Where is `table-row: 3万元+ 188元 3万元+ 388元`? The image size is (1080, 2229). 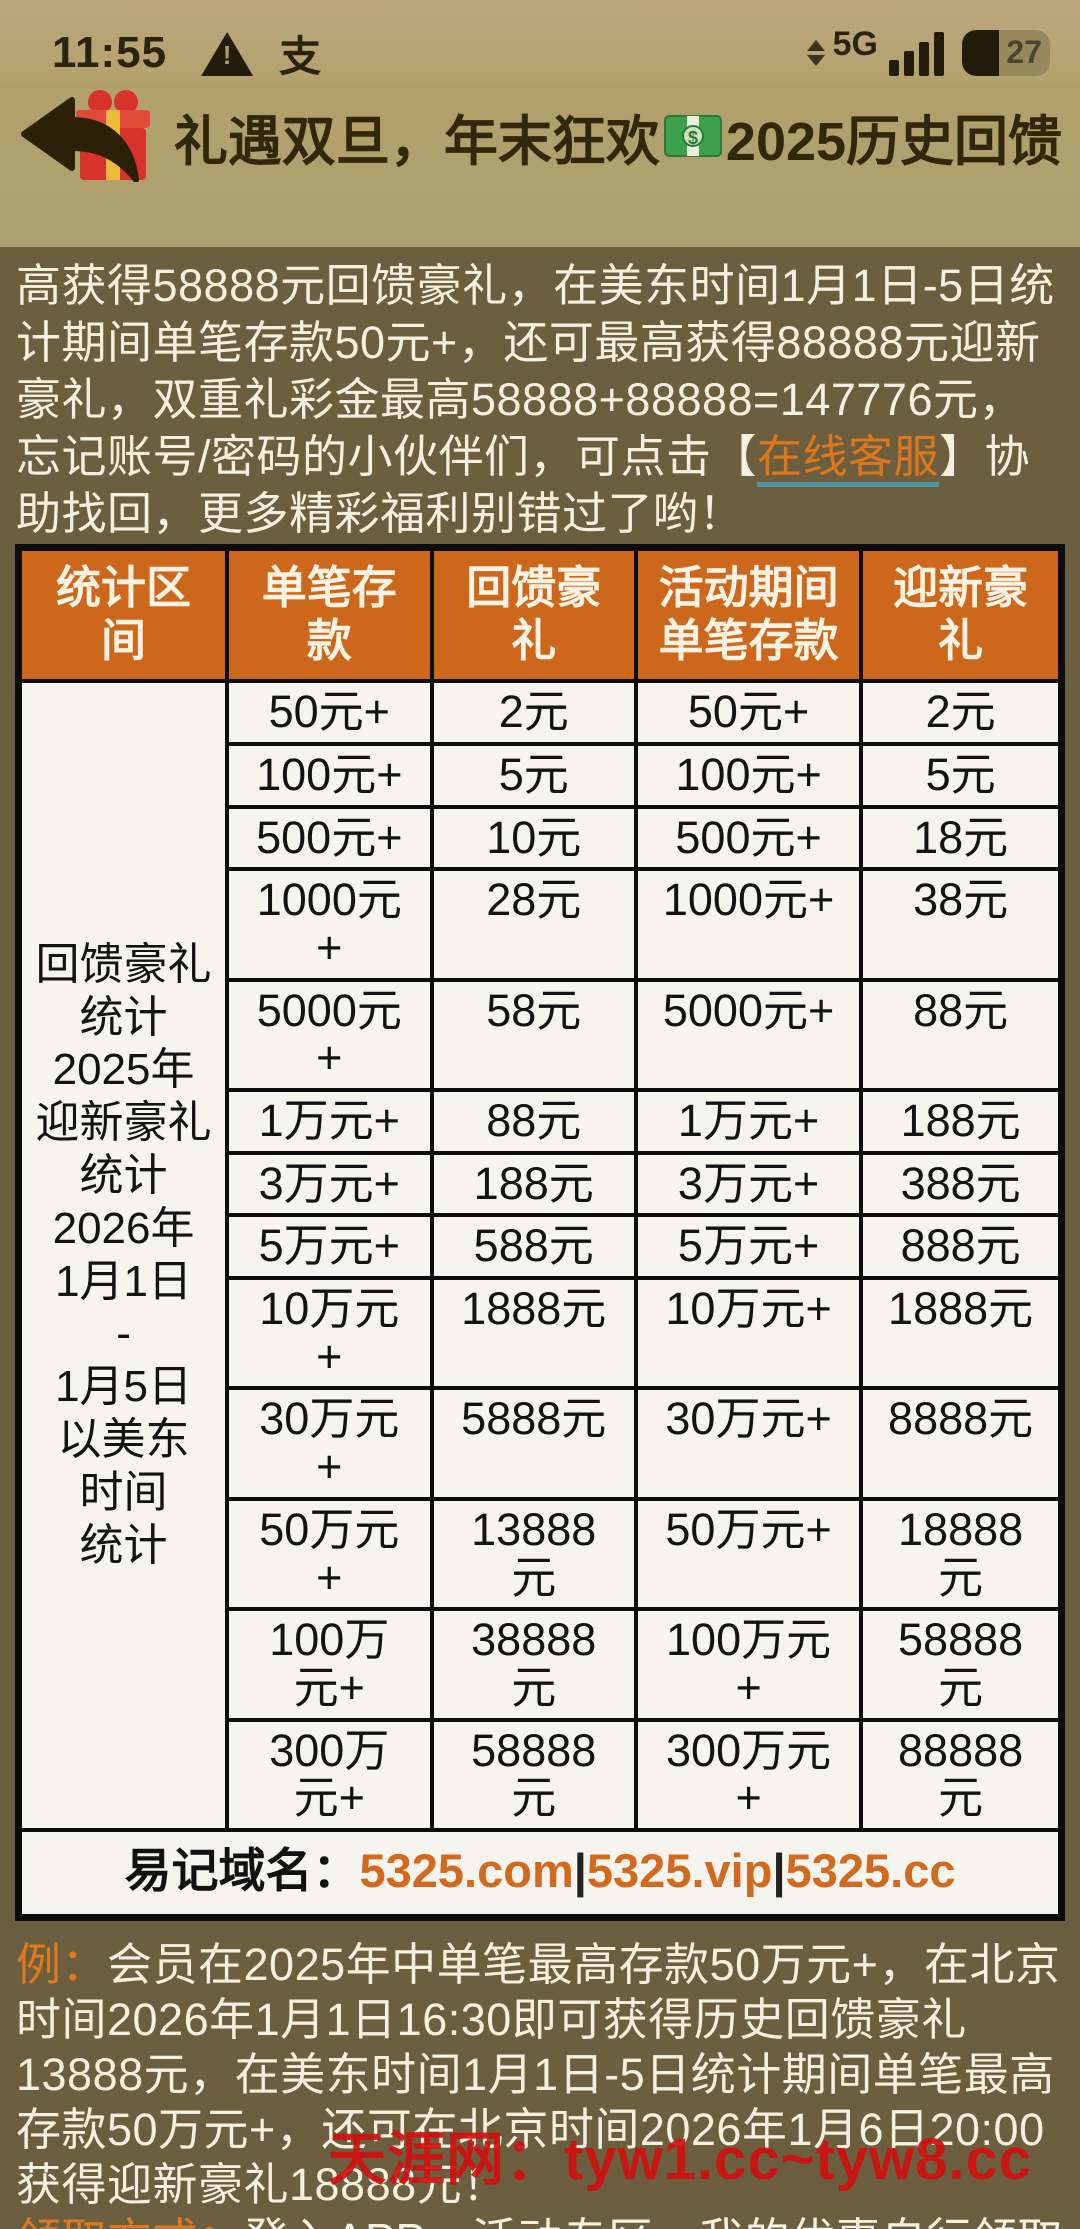 table-row: 3万元+ 188元 3万元+ 388元 is located at coordinates (541, 1184).